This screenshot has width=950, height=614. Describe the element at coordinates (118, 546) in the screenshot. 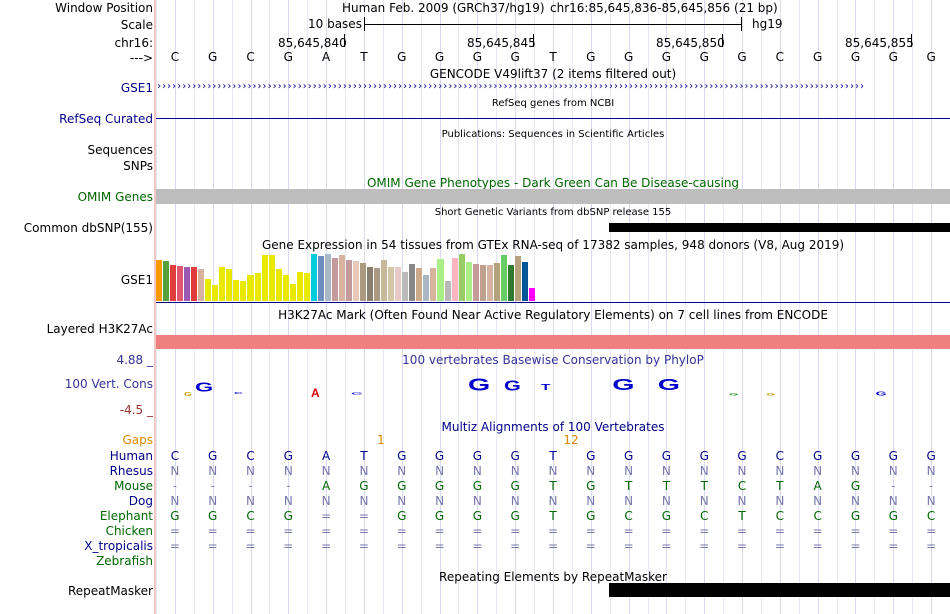

I see `species-label: X_tropicalis` at that location.